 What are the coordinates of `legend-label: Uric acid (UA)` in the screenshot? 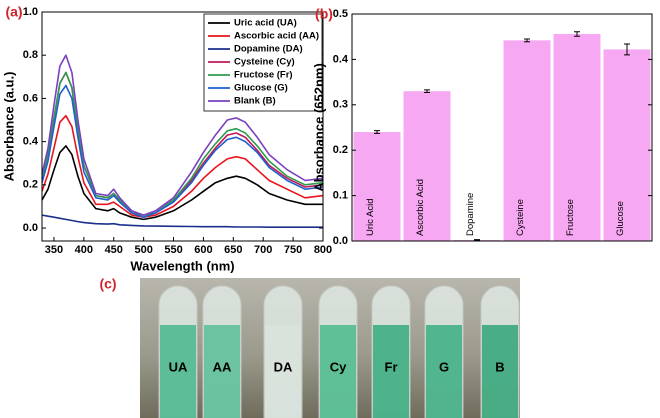 It's located at (265, 23).